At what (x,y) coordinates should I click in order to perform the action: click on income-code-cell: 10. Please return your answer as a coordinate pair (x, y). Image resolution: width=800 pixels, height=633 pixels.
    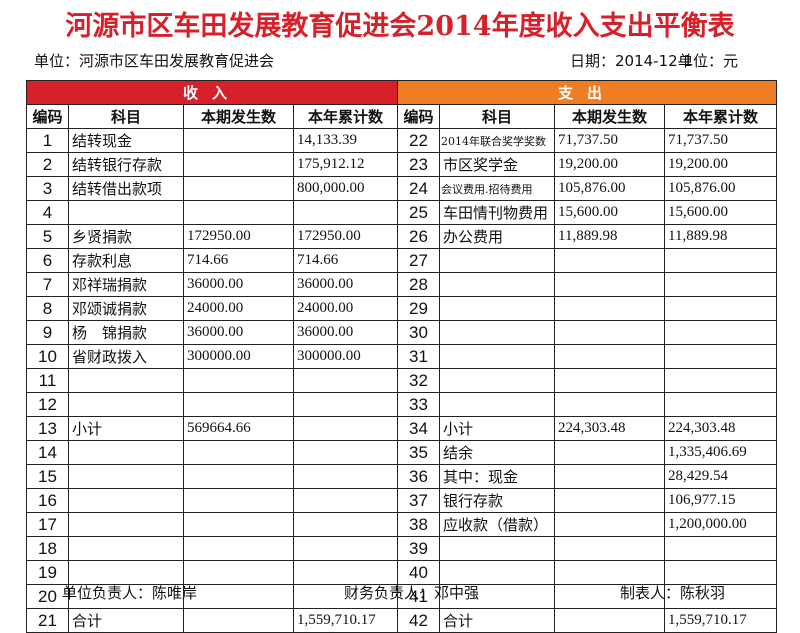
    Looking at the image, I should click on (47, 356).